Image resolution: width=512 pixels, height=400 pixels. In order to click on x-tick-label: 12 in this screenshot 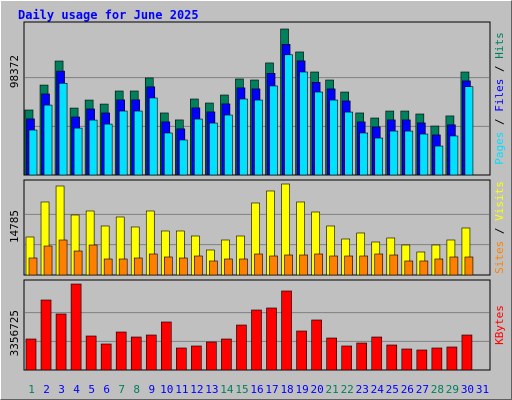, I will do `click(196, 389)`.